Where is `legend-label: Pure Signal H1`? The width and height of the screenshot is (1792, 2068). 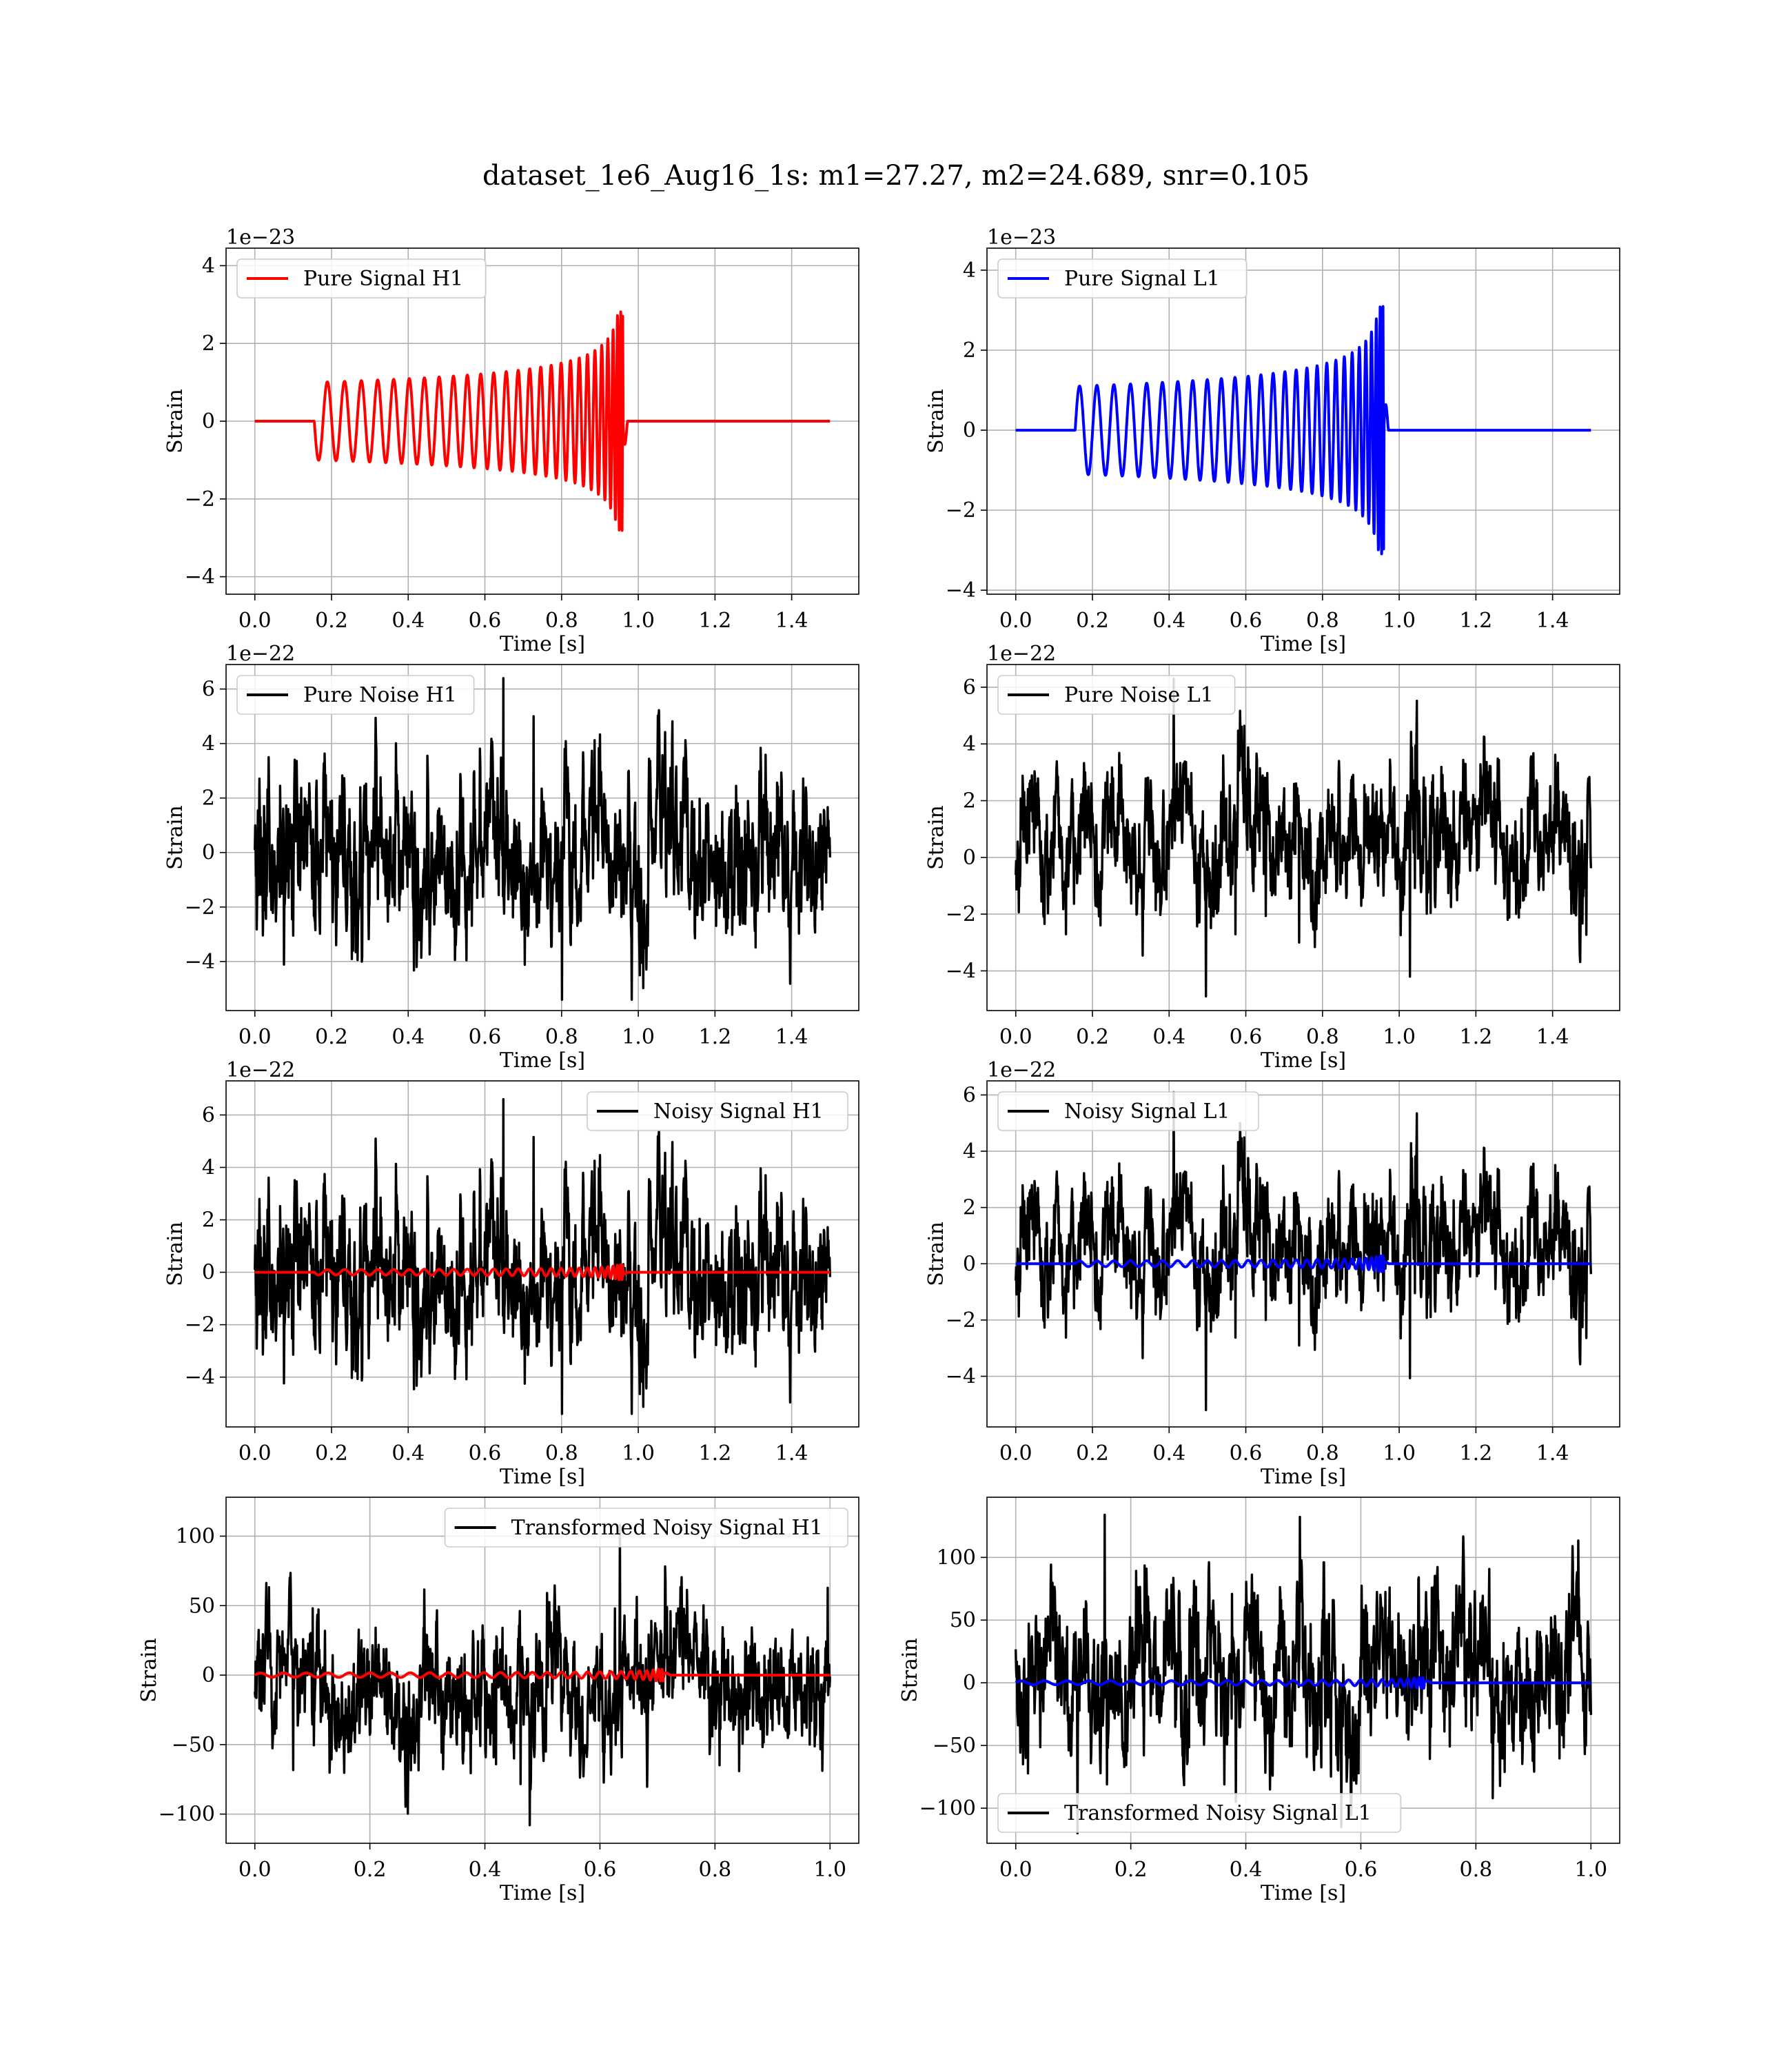
legend-label: Pure Signal H1 is located at coordinates (383, 279).